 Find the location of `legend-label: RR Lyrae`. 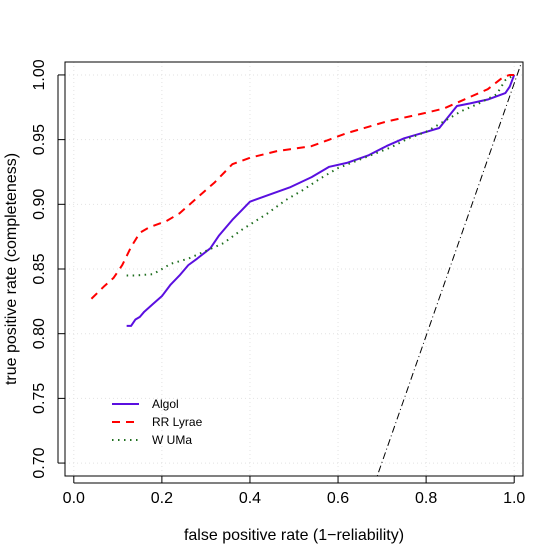

legend-label: RR Lyrae is located at coordinates (177, 422).